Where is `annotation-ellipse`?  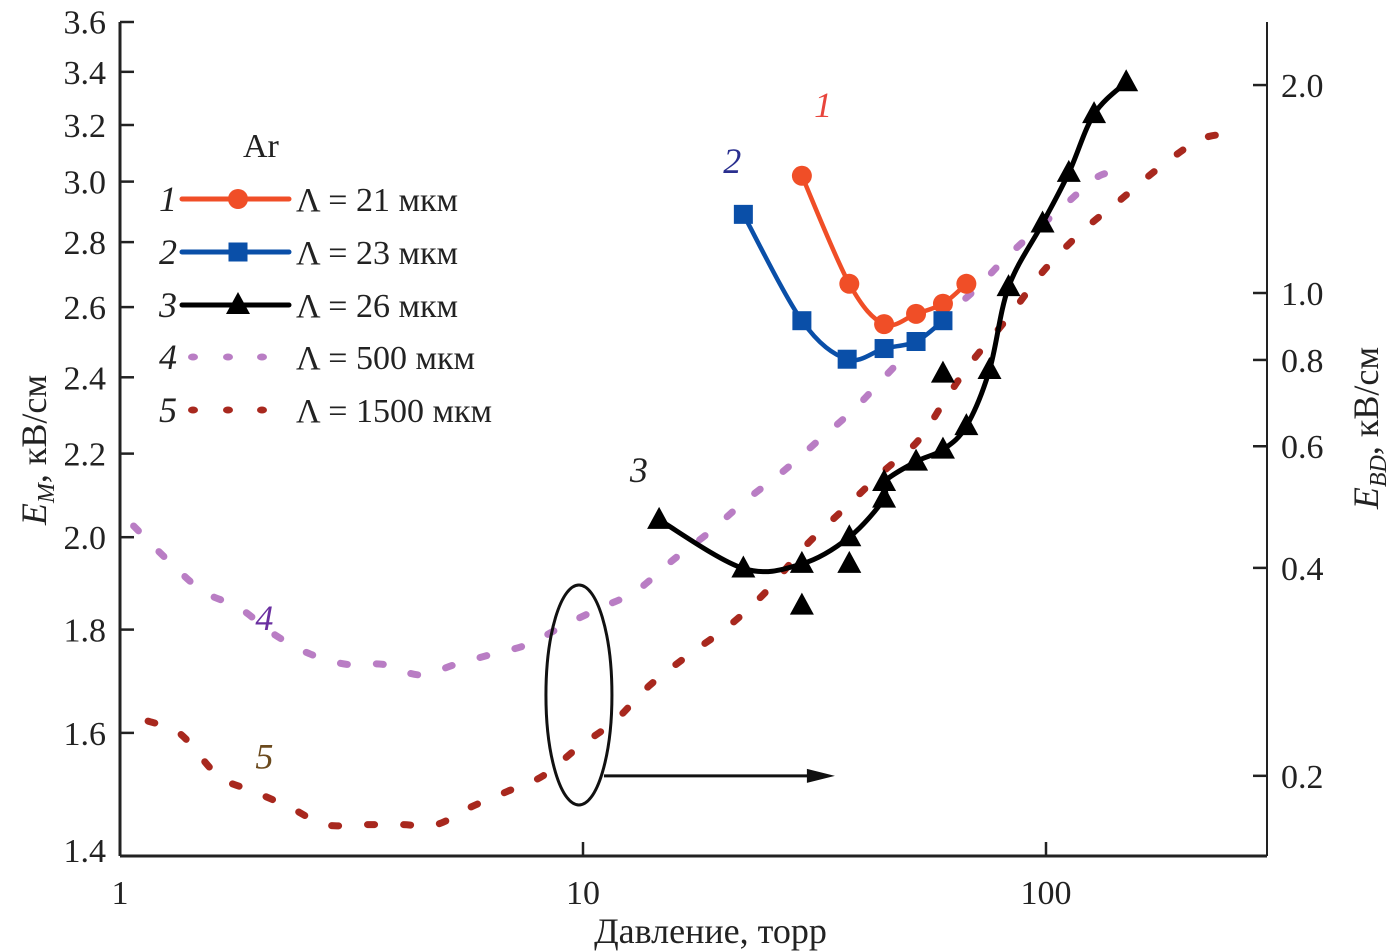 annotation-ellipse is located at coordinates (579, 695).